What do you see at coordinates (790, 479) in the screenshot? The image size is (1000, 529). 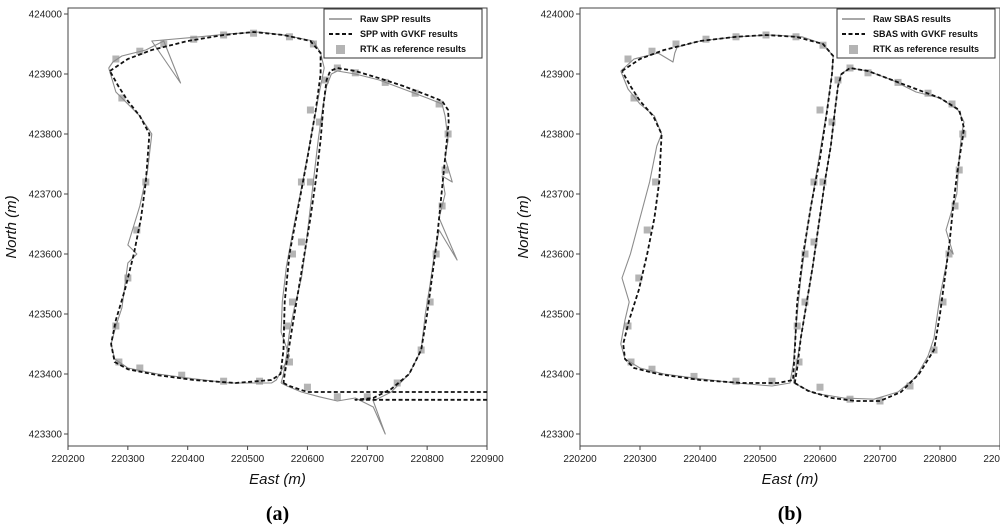 I see `x-axis-label: East (m)` at bounding box center [790, 479].